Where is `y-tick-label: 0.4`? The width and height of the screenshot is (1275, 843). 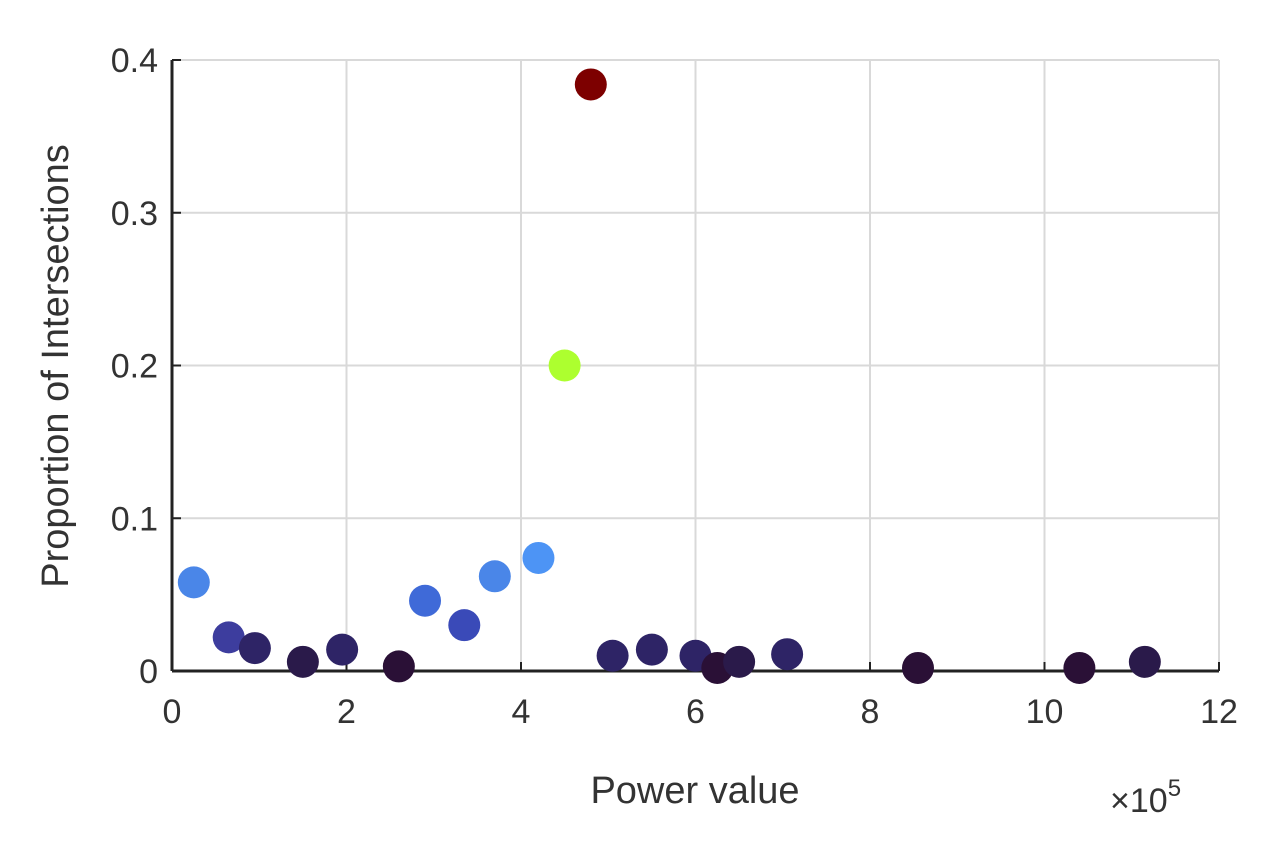
y-tick-label: 0.4 is located at coordinates (134, 61).